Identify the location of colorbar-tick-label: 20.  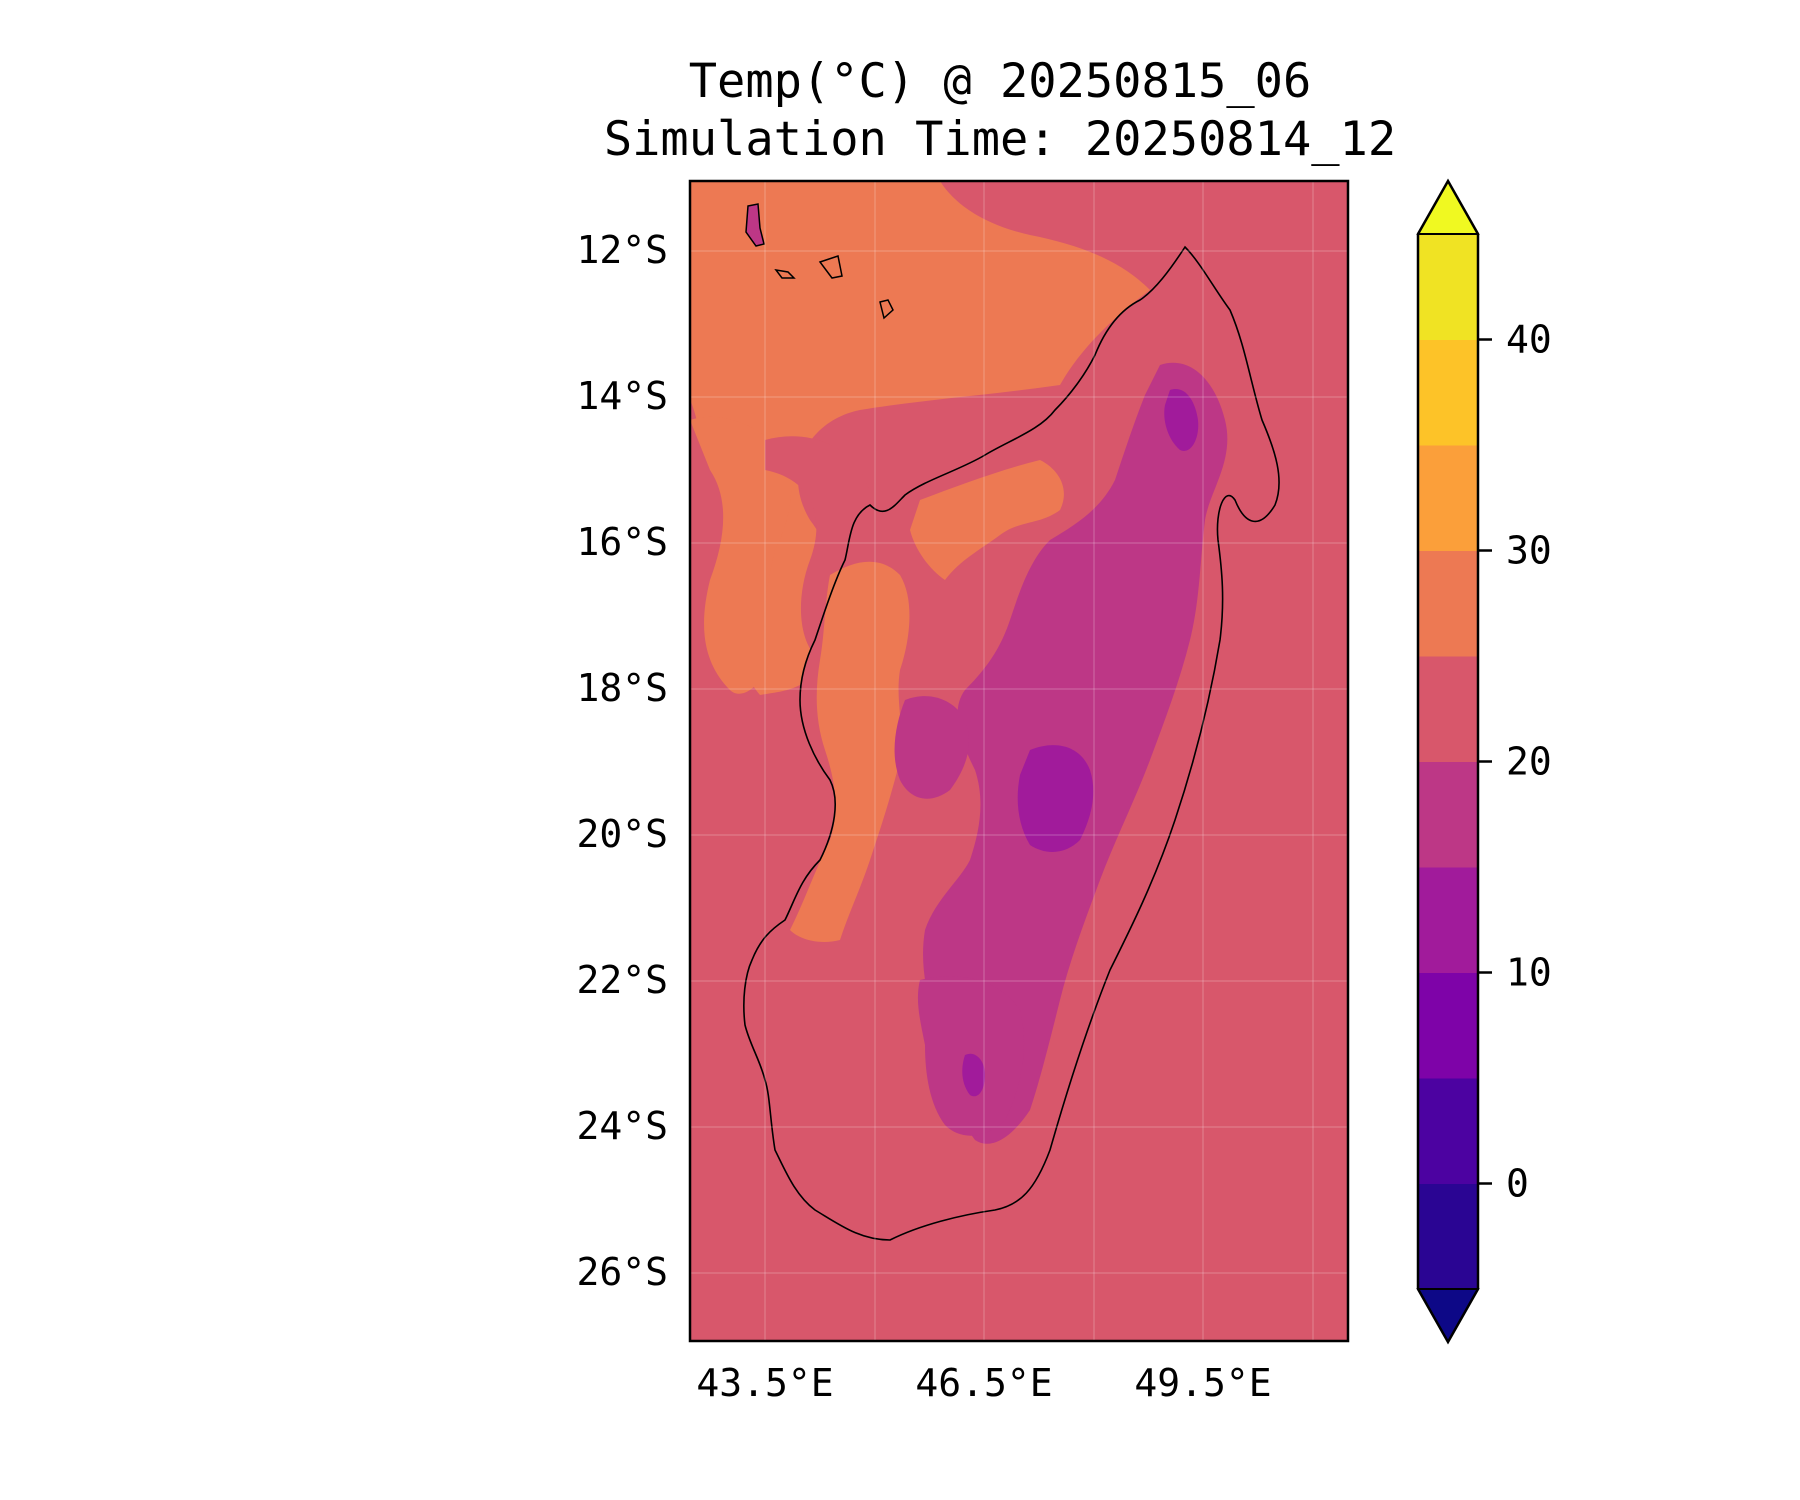
(1529, 762).